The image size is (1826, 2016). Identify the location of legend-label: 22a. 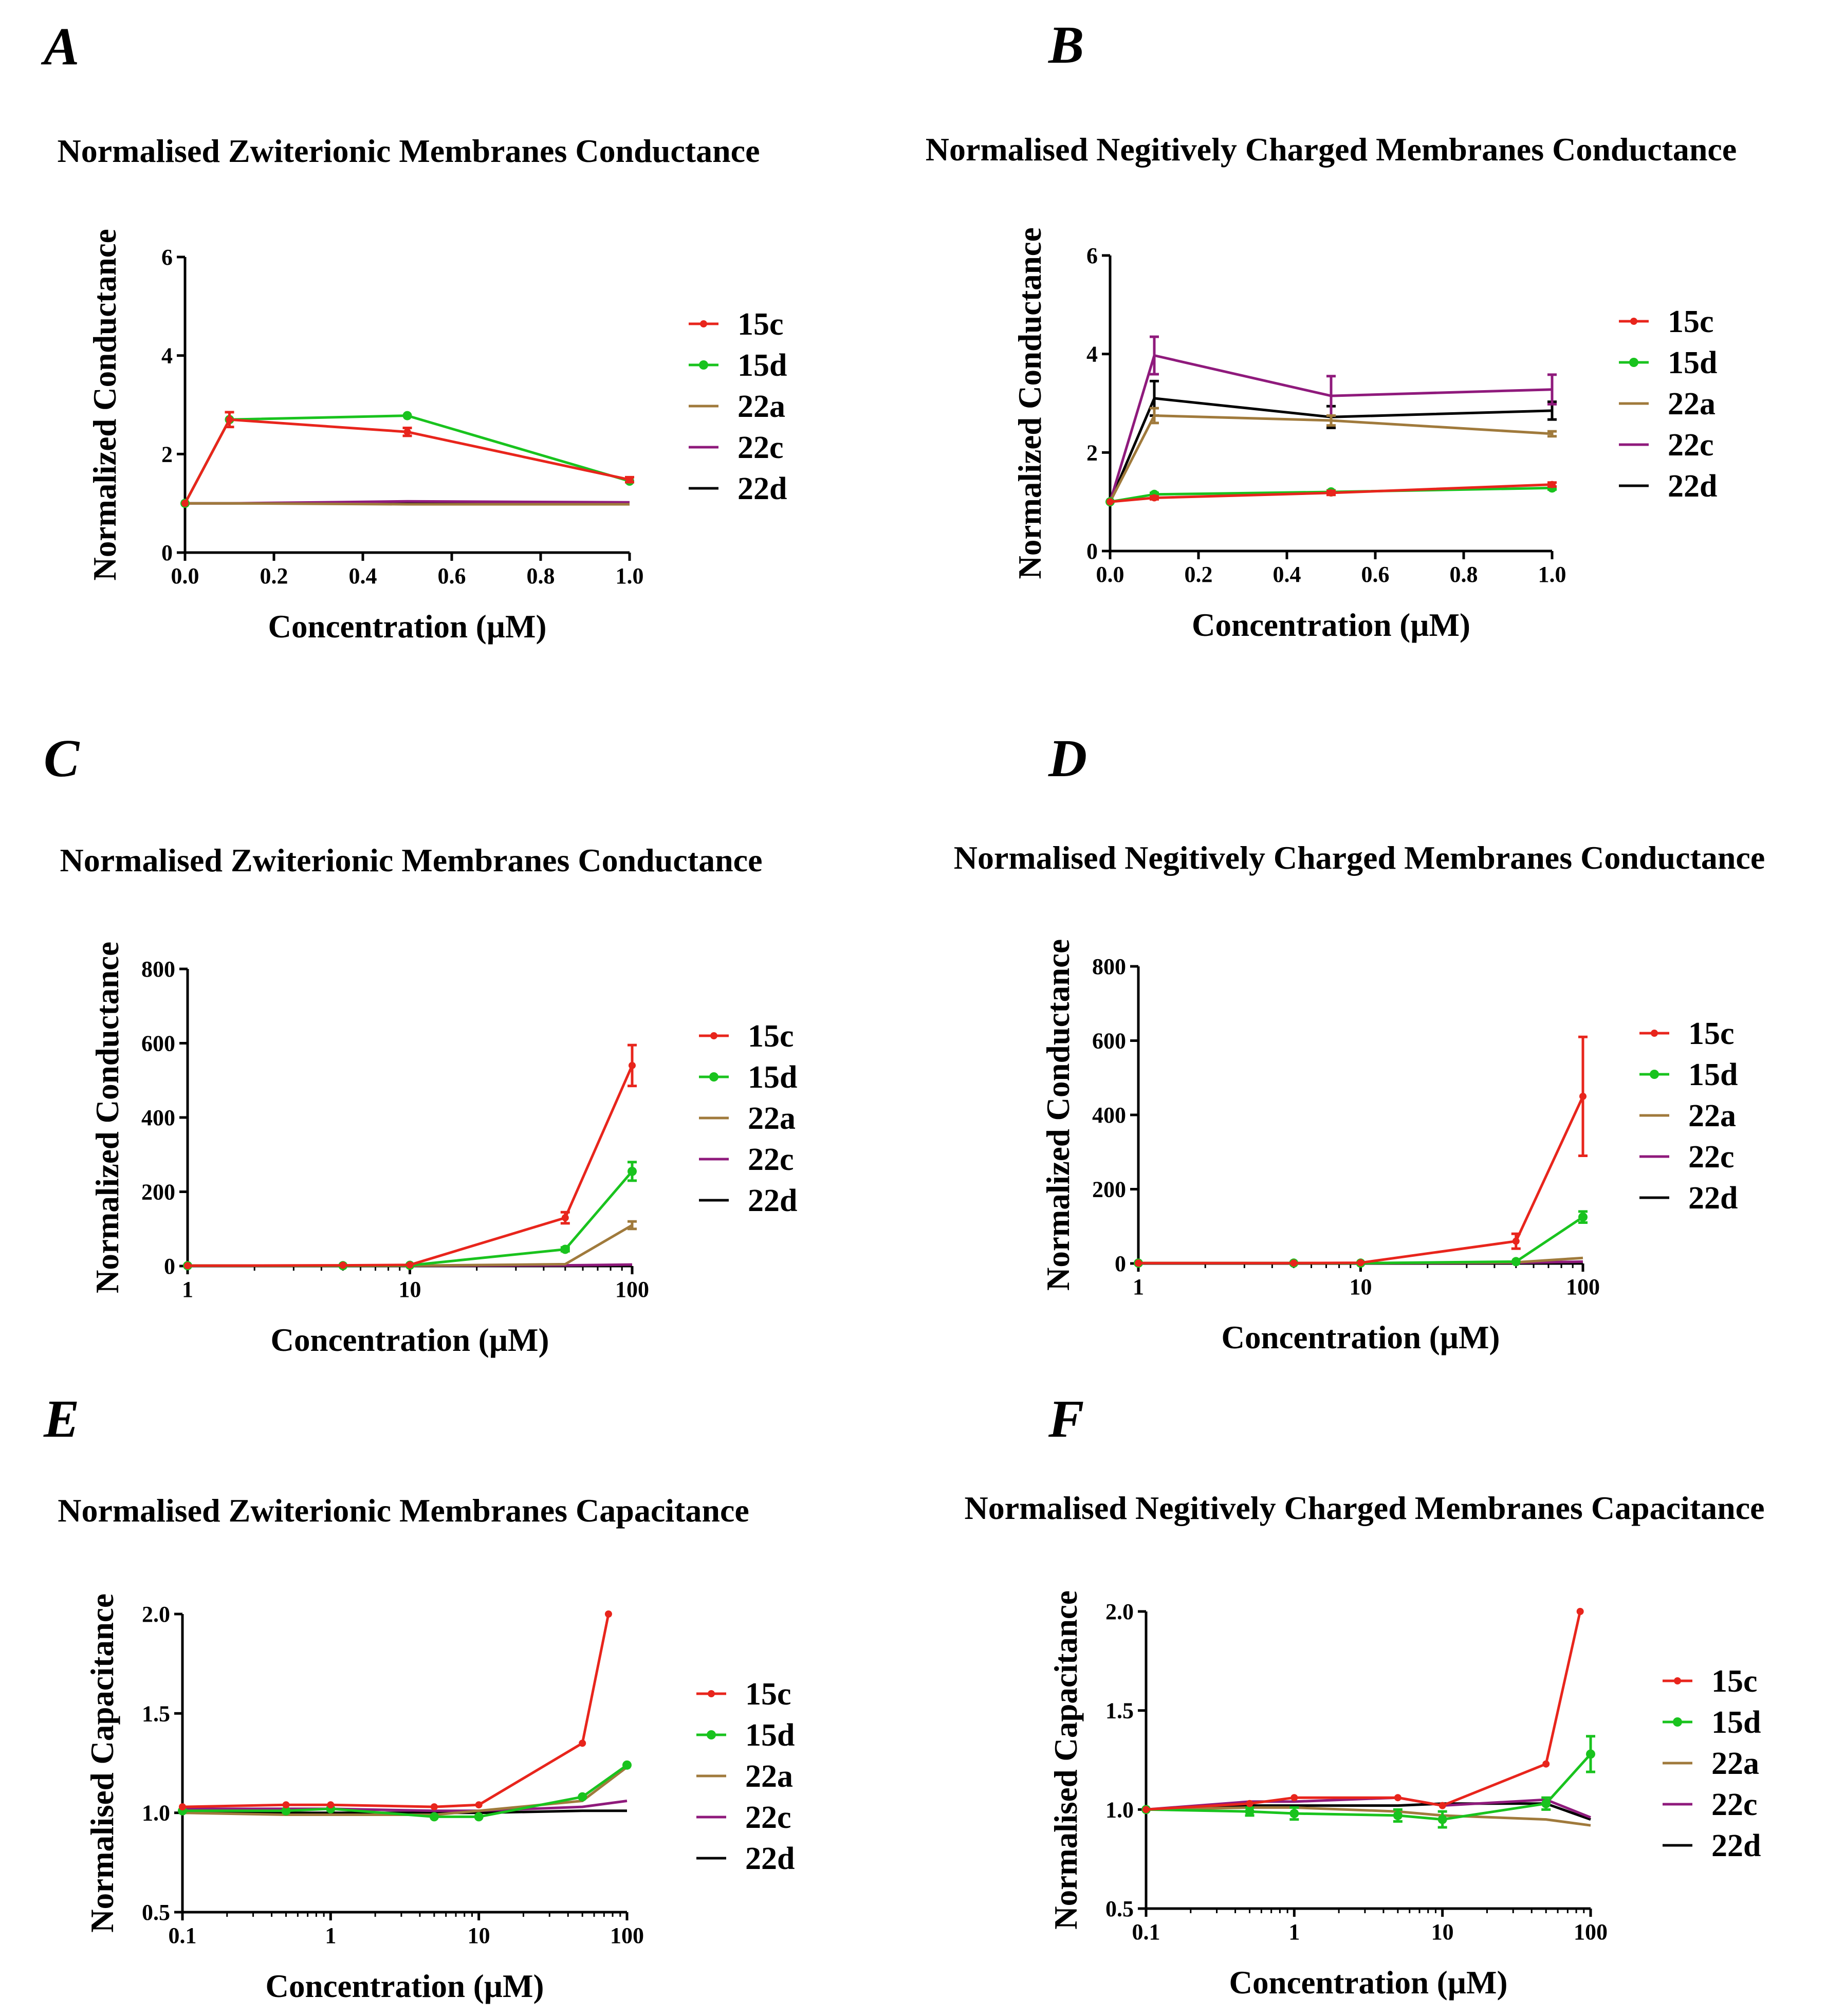
(1735, 1763).